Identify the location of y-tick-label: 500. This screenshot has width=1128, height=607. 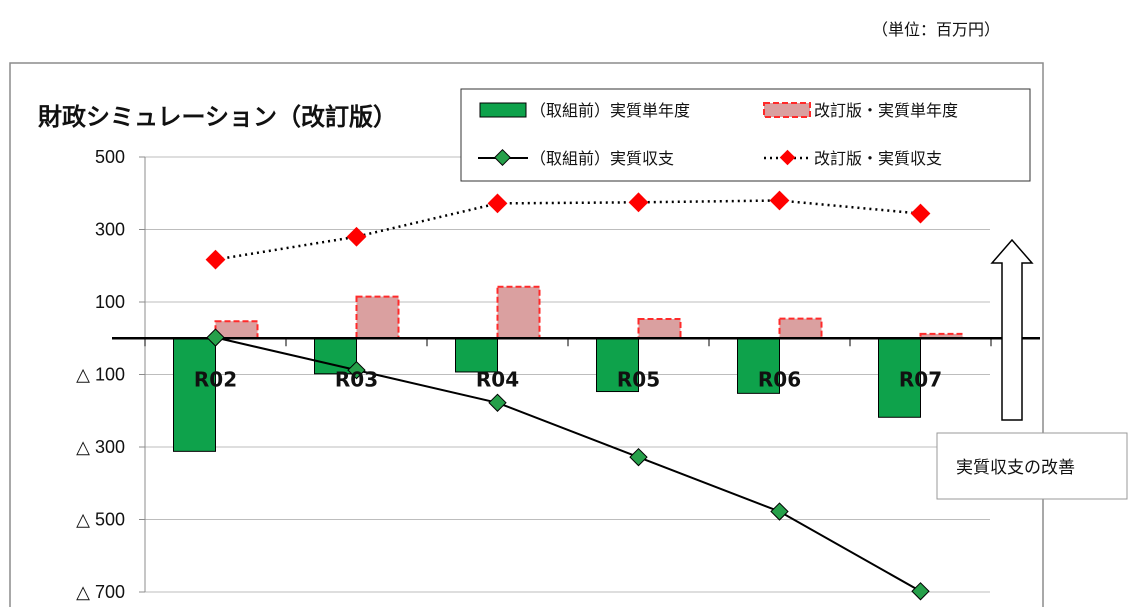
(110, 157).